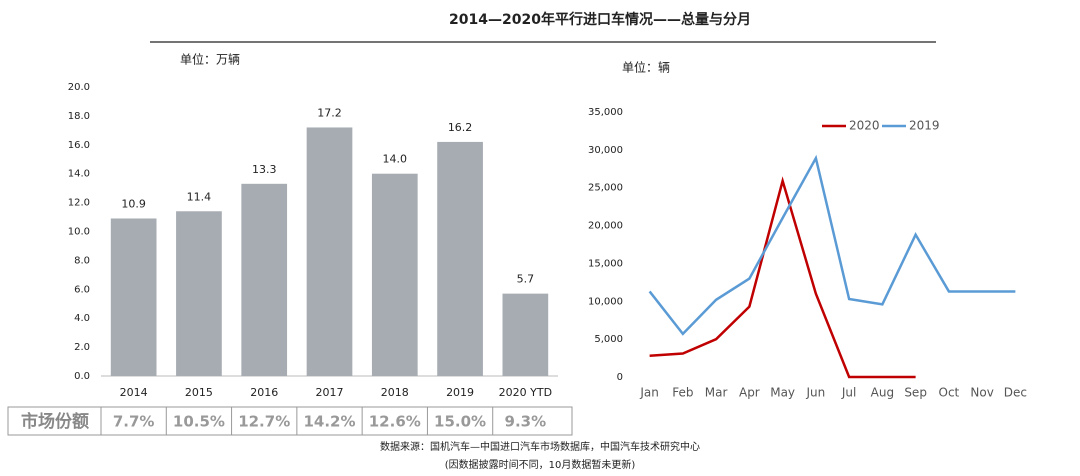  I want to click on y-tick-label: 0.0, so click(82, 376).